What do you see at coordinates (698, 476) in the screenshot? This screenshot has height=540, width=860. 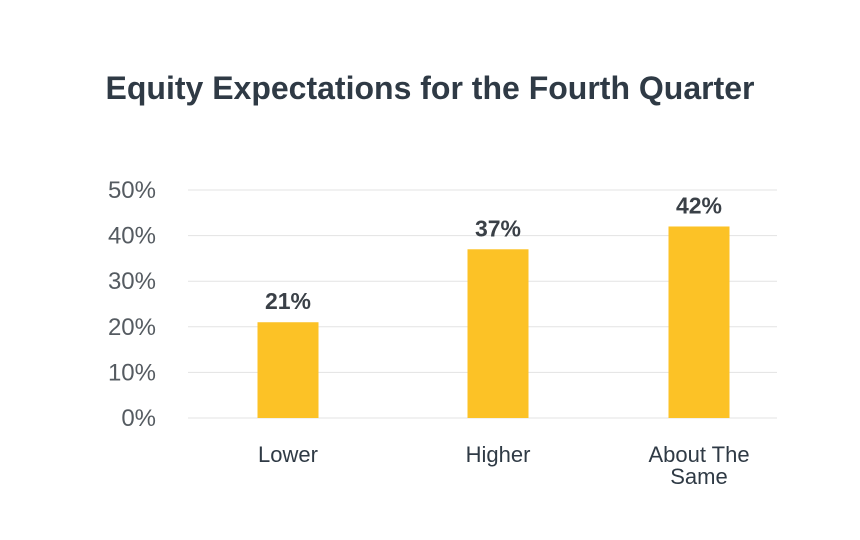 I see `category-label: Same` at bounding box center [698, 476].